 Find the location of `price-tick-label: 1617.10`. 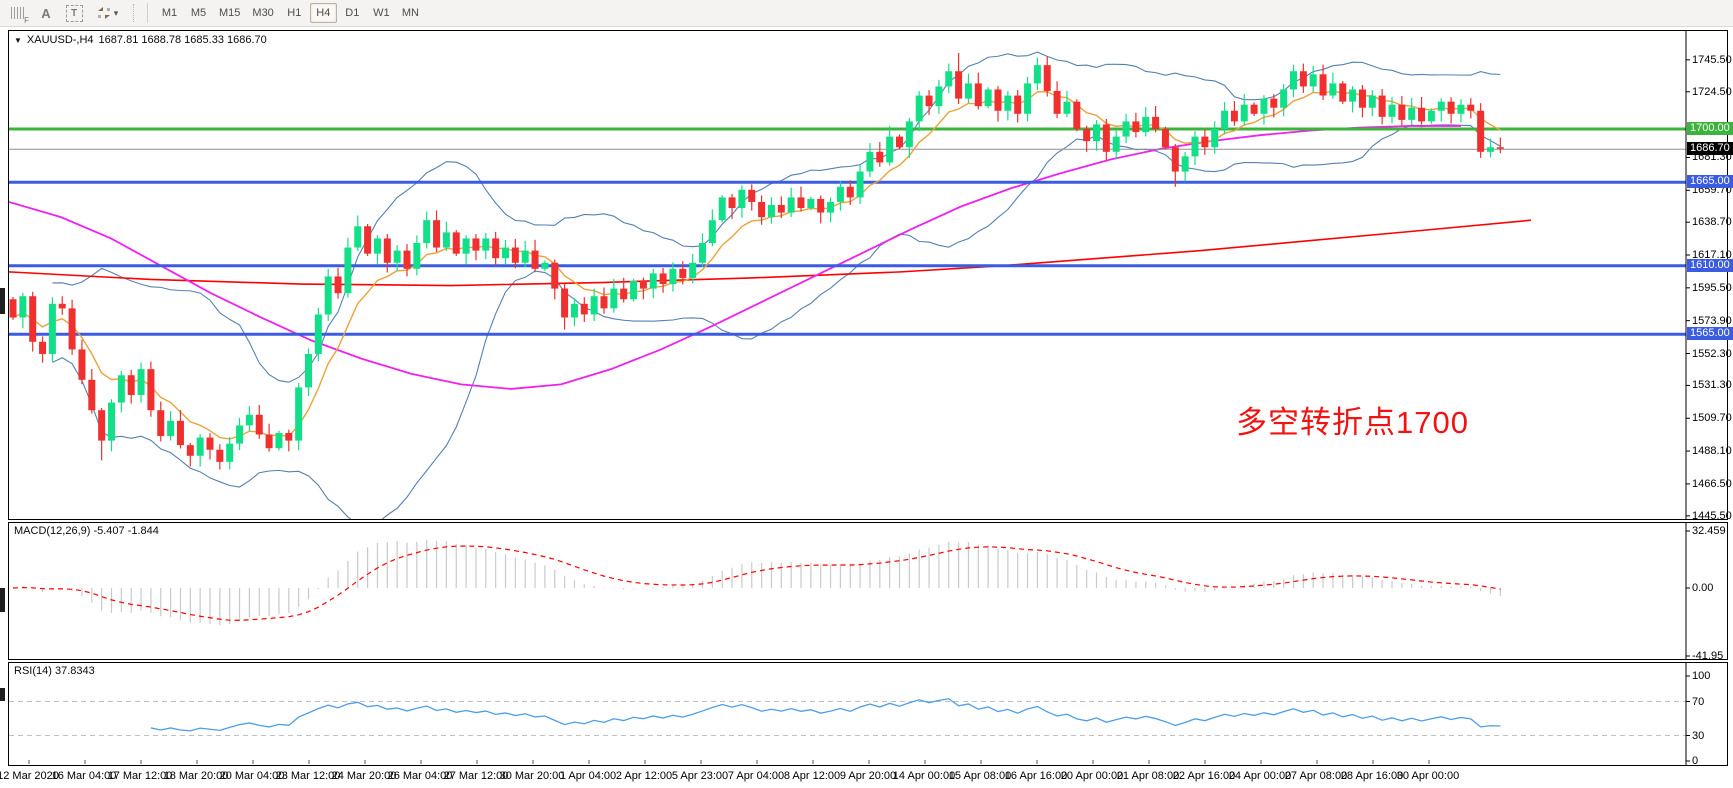

price-tick-label: 1617.10 is located at coordinates (1712, 255).